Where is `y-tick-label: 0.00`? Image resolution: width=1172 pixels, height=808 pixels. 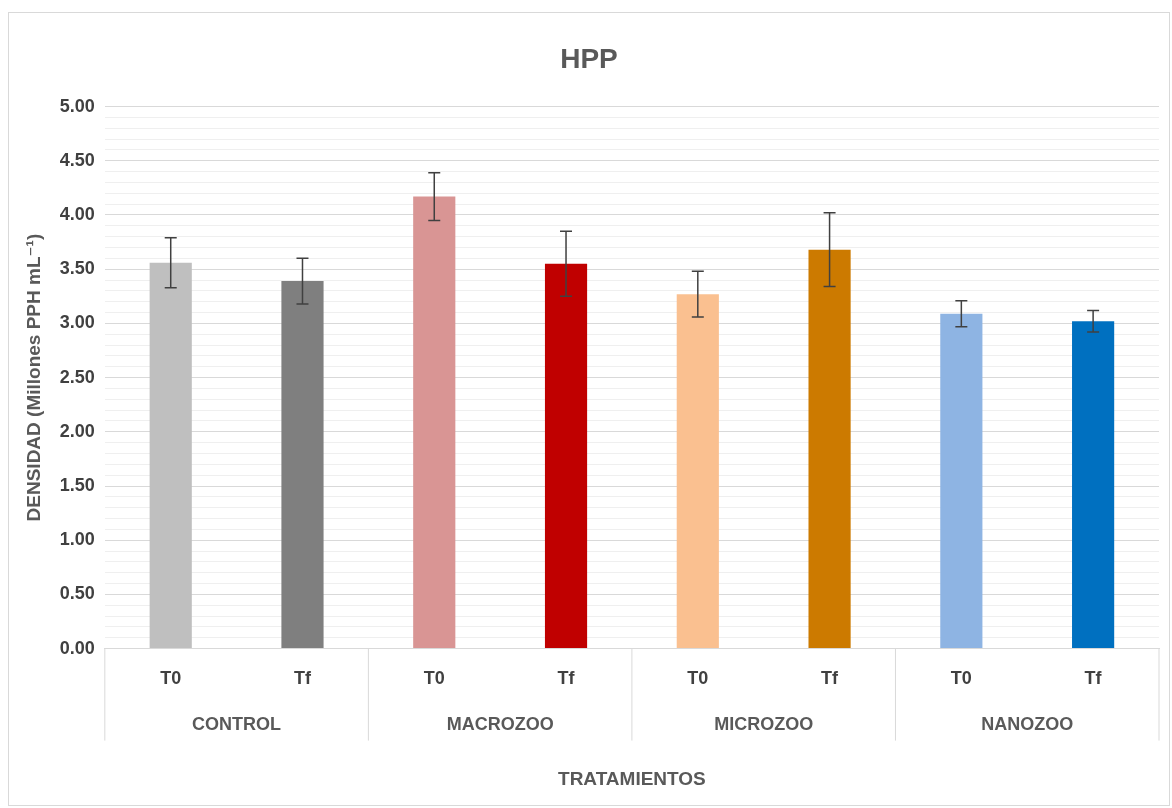
y-tick-label: 0.00 is located at coordinates (77, 647).